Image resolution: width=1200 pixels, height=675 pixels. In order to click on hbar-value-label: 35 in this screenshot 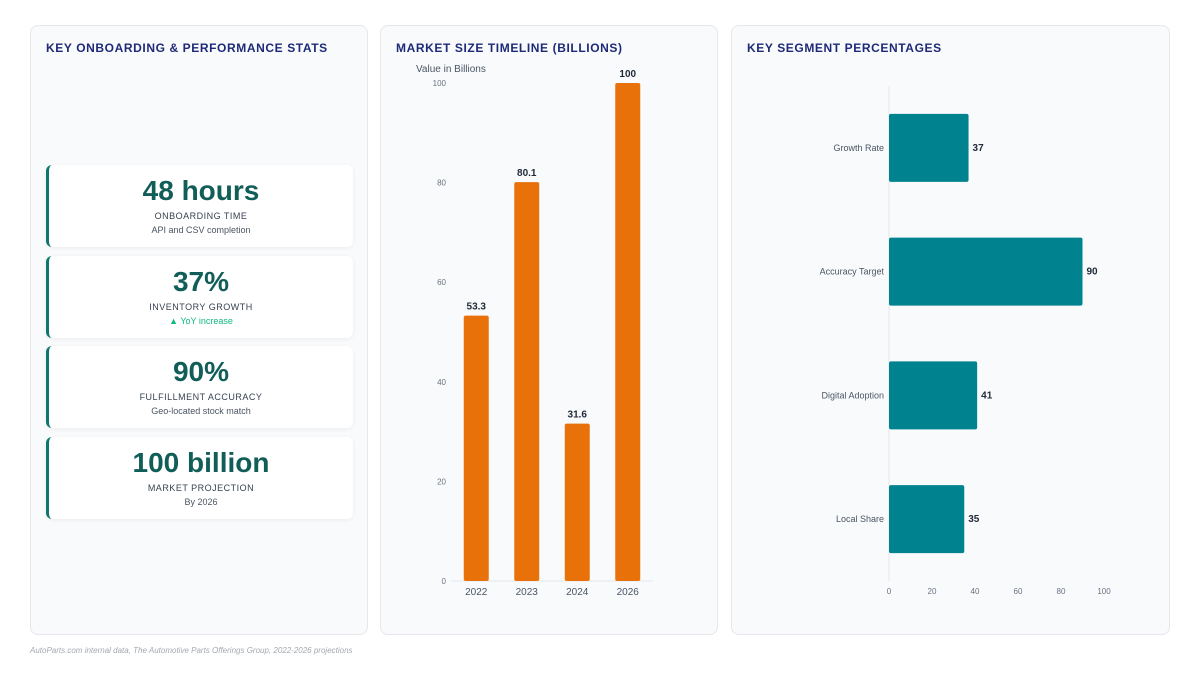, I will do `click(974, 519)`.